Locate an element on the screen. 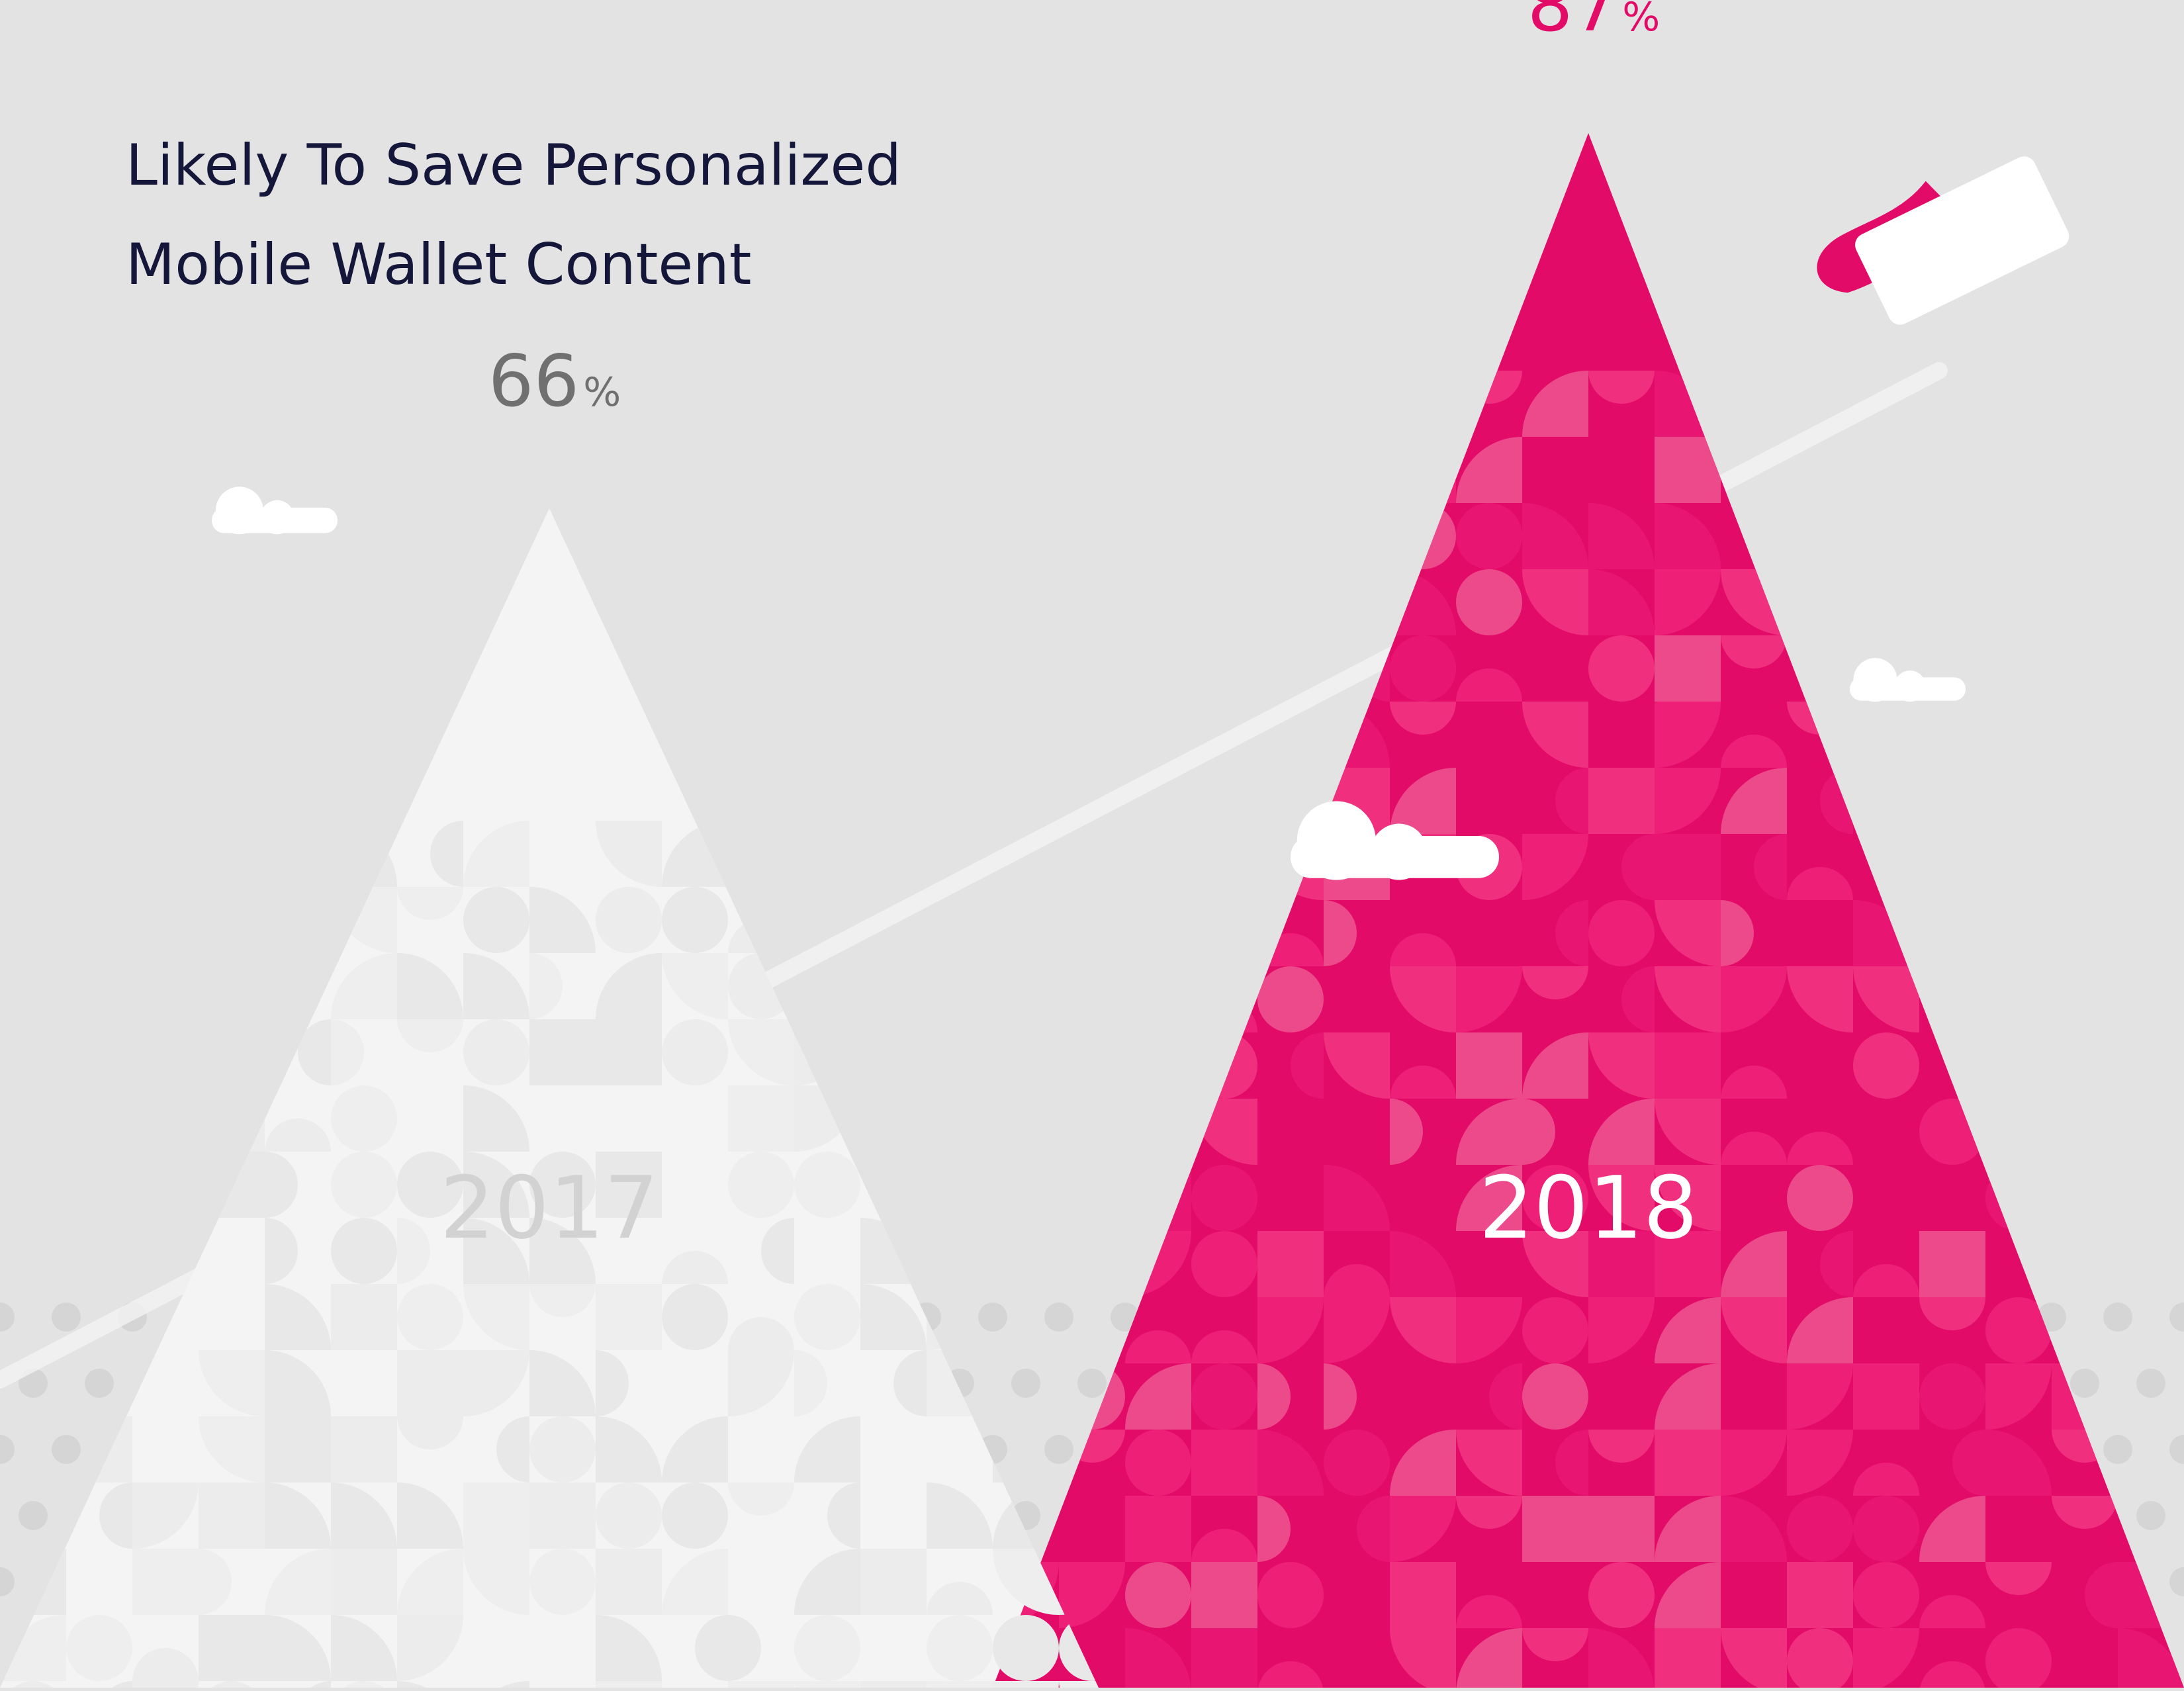  cloud-puff is located at coordinates (1399, 852).